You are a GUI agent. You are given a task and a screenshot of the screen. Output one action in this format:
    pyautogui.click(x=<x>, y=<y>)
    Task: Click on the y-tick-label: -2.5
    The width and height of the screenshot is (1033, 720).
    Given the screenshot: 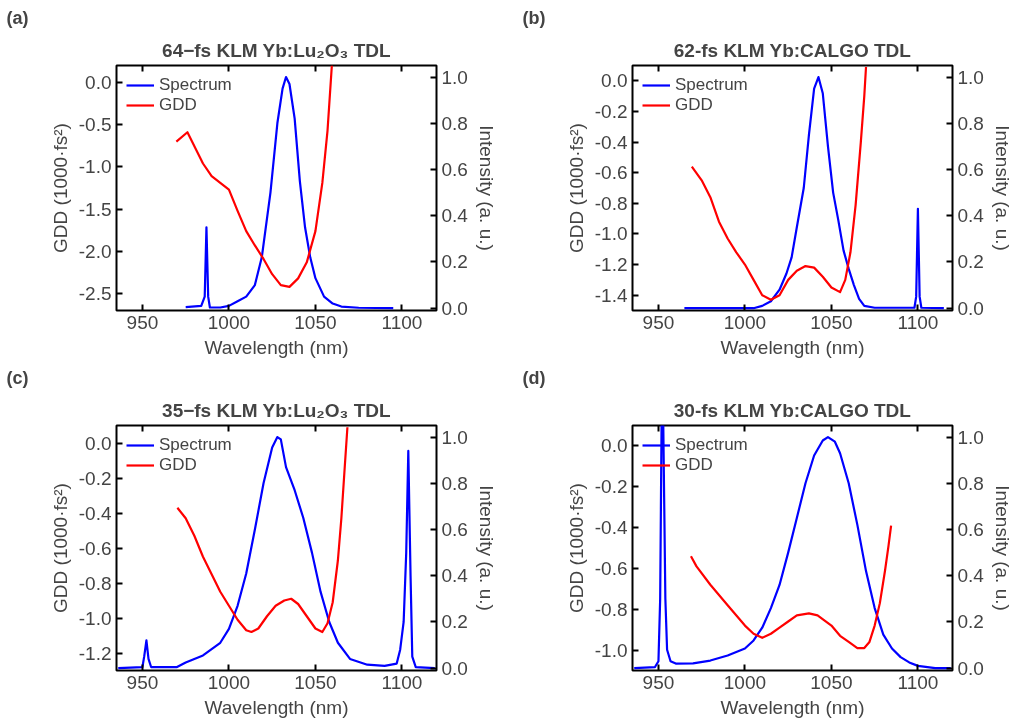 What is the action you would take?
    pyautogui.click(x=95, y=294)
    